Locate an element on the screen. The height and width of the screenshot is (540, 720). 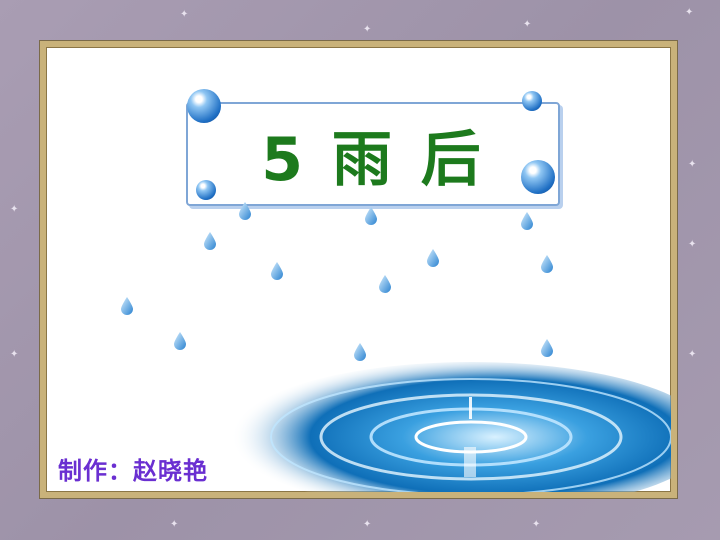
lesson-title: 5 雨 后 is located at coordinates (373, 159).